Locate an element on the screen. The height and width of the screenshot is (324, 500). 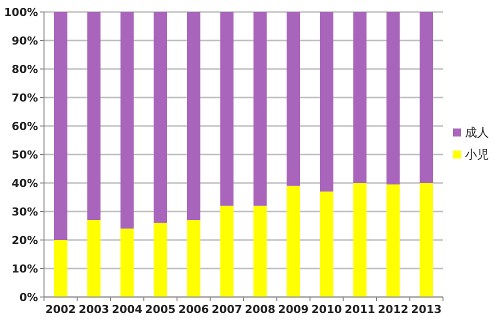
x-tick-label: 2006 is located at coordinates (194, 309).